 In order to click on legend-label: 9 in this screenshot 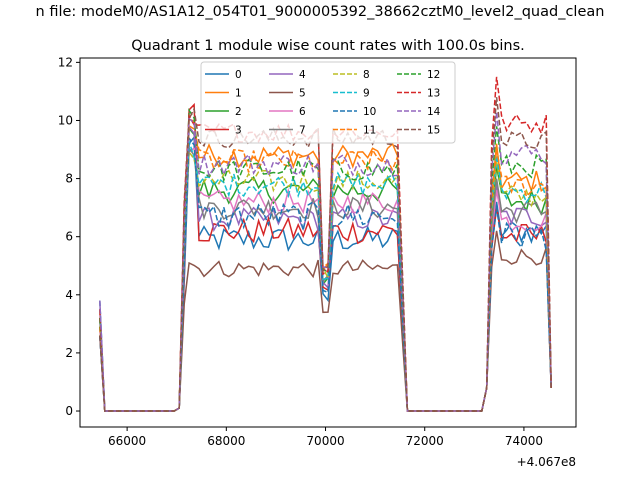, I will do `click(366, 94)`.